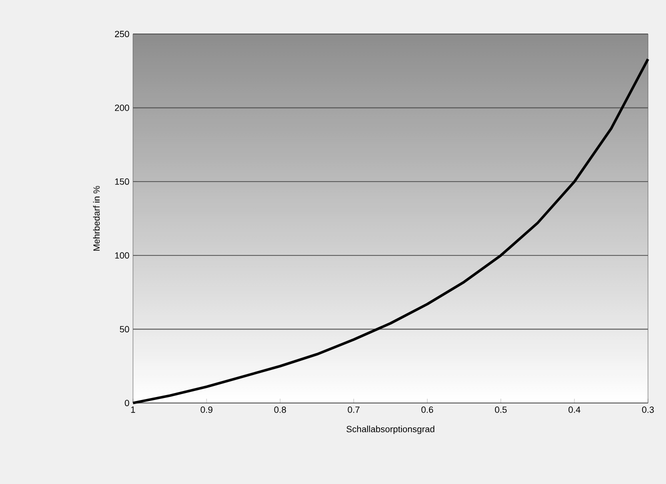 This screenshot has width=666, height=484. Describe the element at coordinates (390, 430) in the screenshot. I see `x-axis-title: Schallabsorptionsgrad` at that location.